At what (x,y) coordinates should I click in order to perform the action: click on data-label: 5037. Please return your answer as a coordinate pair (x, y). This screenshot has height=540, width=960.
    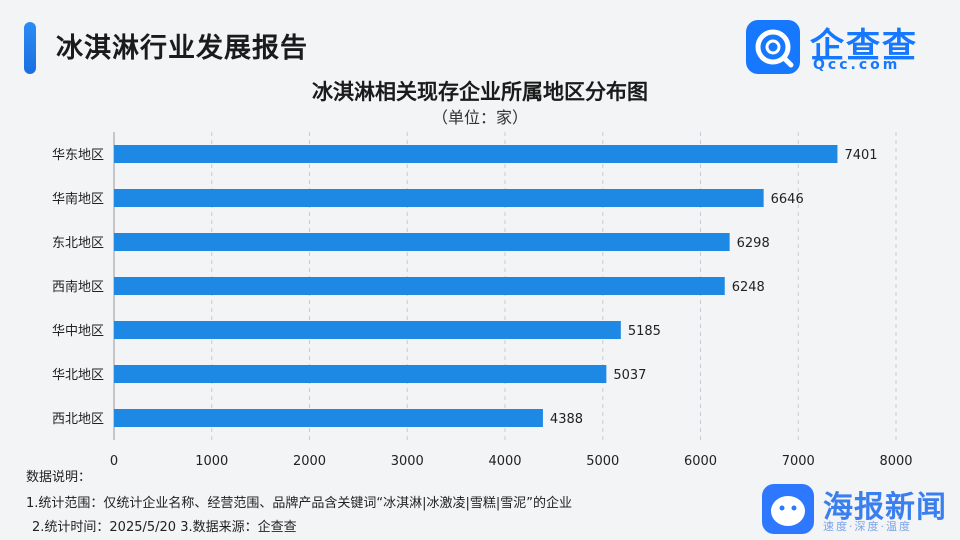
    Looking at the image, I should click on (629, 375).